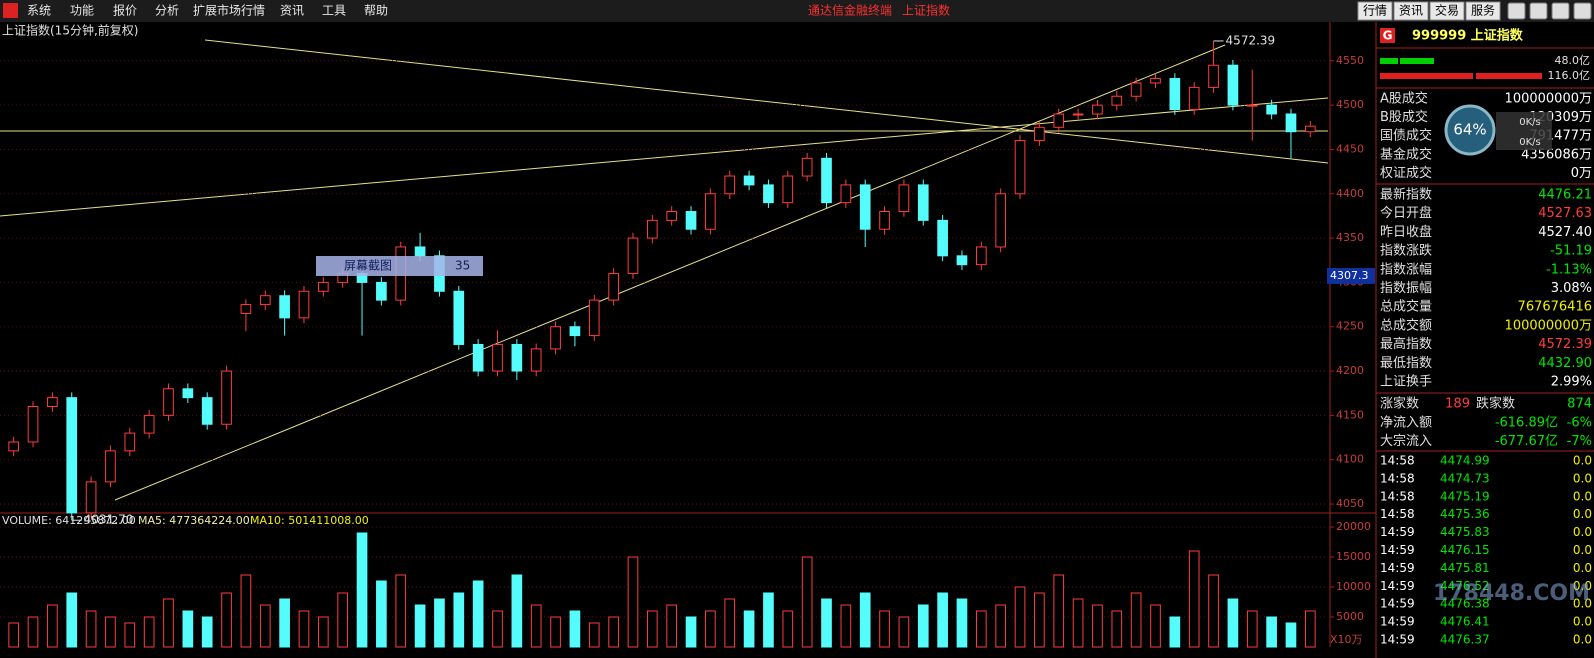  Describe the element at coordinates (376, 11) in the screenshot. I see `menu-item: 帮助` at that location.